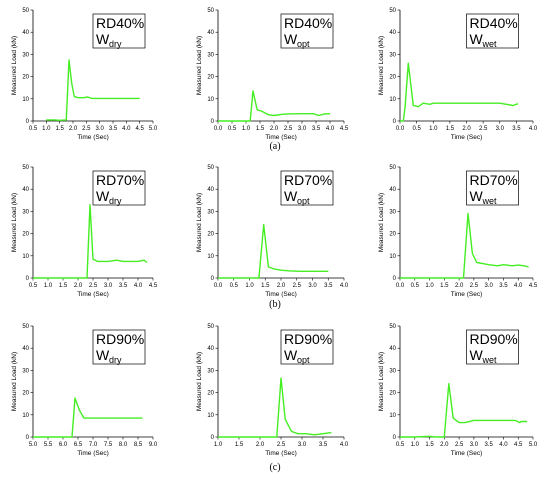 Image resolution: width=550 pixels, height=478 pixels. Describe the element at coordinates (120, 23) in the screenshot. I see `legend-title: RD40%` at that location.